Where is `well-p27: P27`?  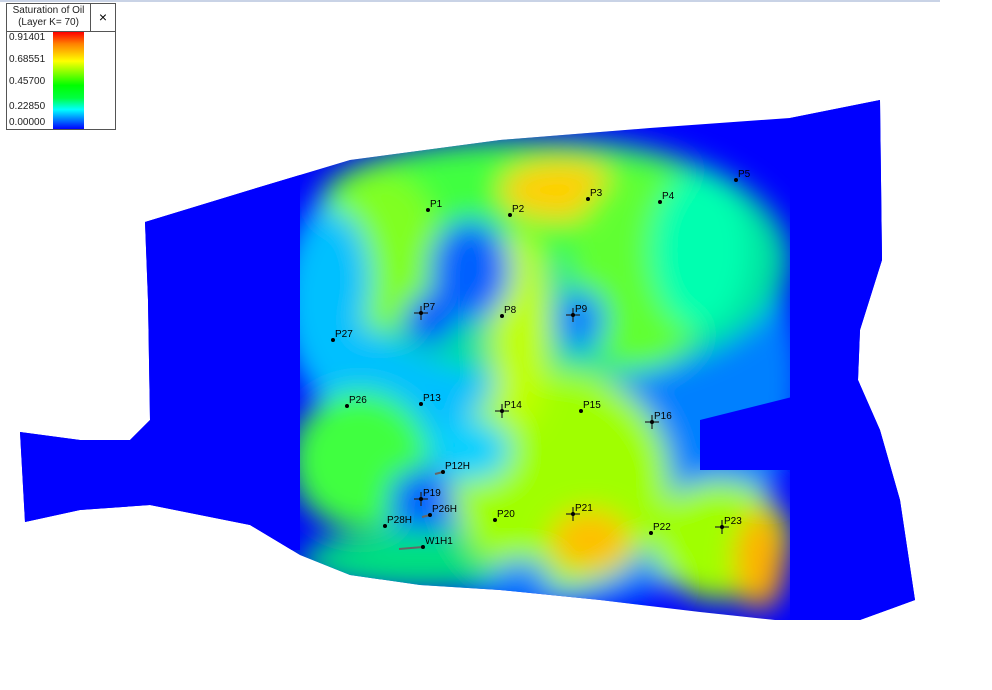
well-p27: P27 is located at coordinates (342, 335).